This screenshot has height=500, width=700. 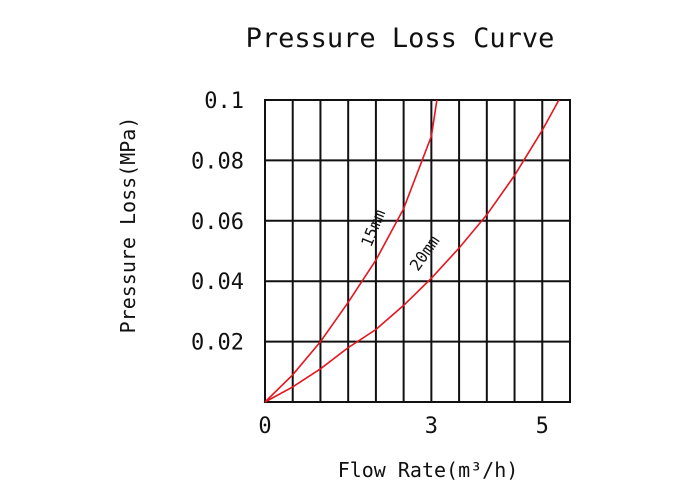 I want to click on y-tick-label: 0.02, so click(x=217, y=343).